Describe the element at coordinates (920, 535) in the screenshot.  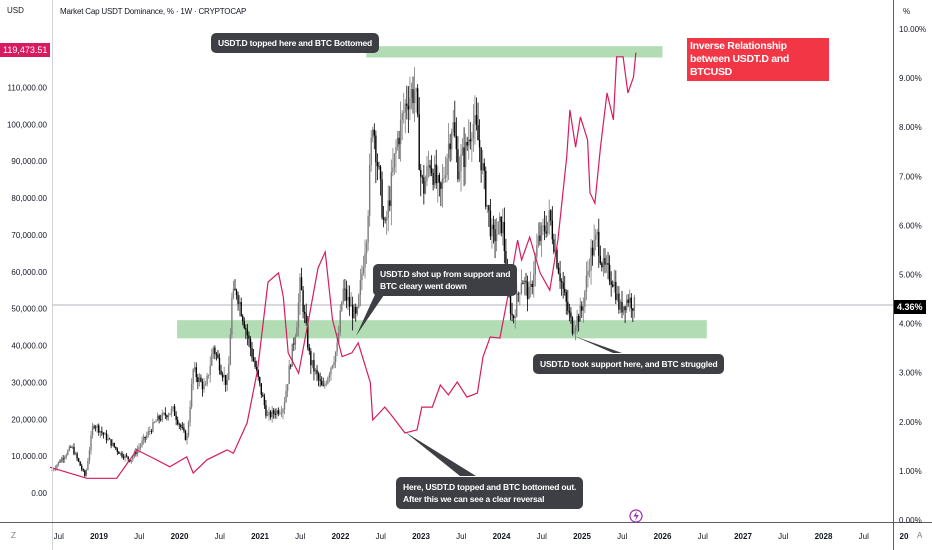
I see `auto-scale-button: A` at that location.